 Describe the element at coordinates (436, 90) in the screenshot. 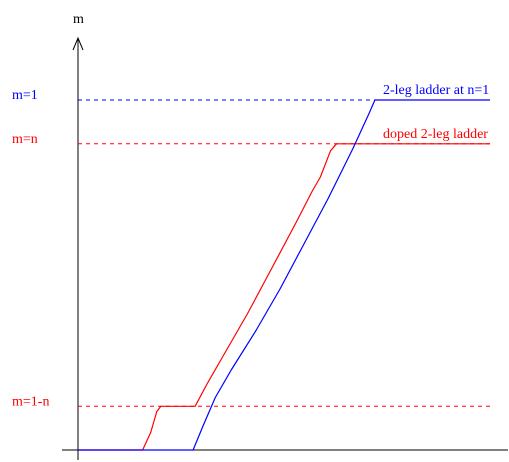

I see `series-label-1: 2-leg ladder at n=1` at that location.